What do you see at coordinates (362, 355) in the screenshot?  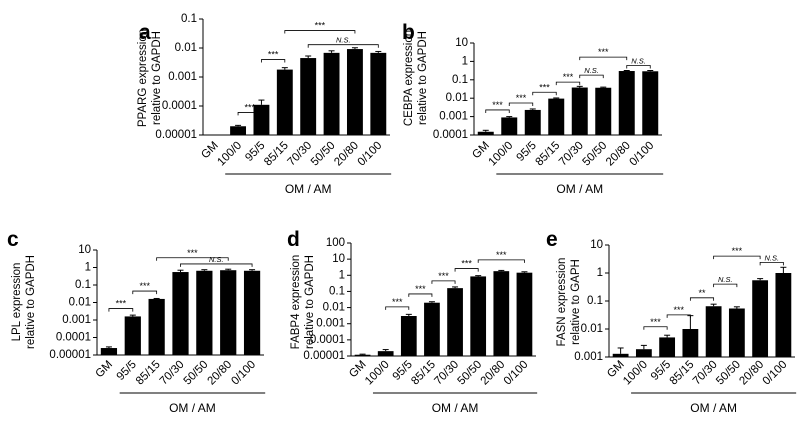 I see `bar-GM` at bounding box center [362, 355].